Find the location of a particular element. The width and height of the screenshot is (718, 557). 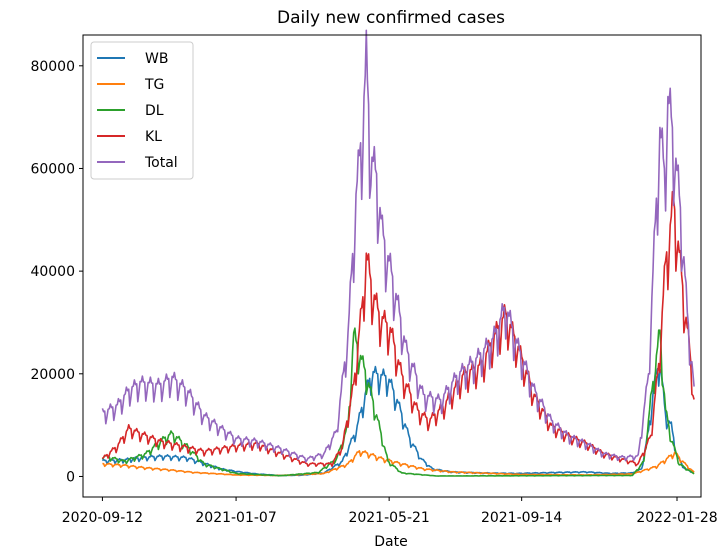

x-tick-label: 2022-01-28 is located at coordinates (676, 518).